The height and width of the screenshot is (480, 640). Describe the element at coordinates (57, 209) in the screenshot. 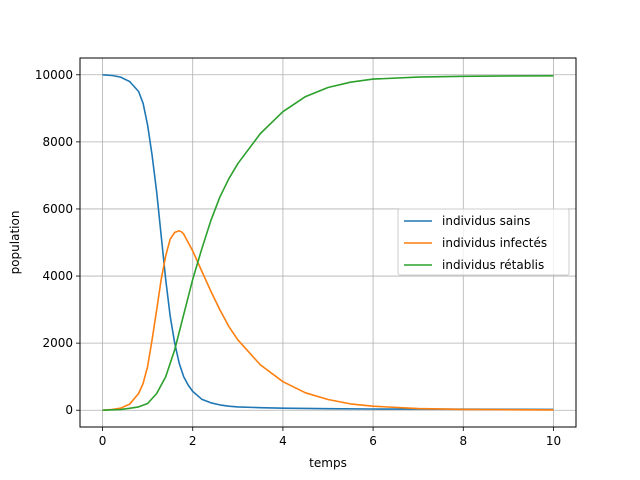

I see `y-tick-label: 6000` at that location.